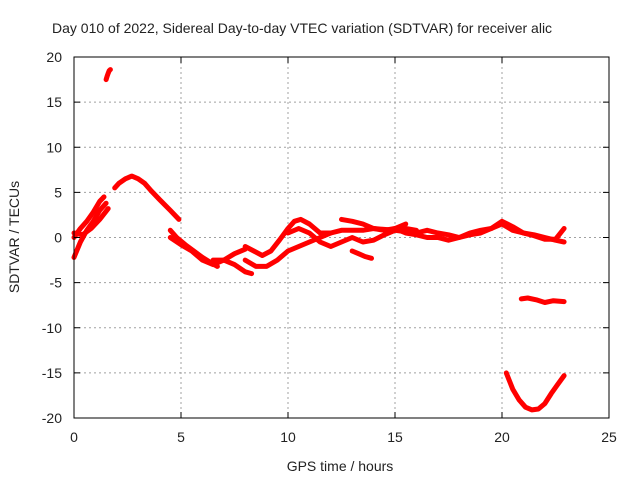 The width and height of the screenshot is (640, 480). Describe the element at coordinates (54, 57) in the screenshot. I see `y-tick-label: 20` at that location.